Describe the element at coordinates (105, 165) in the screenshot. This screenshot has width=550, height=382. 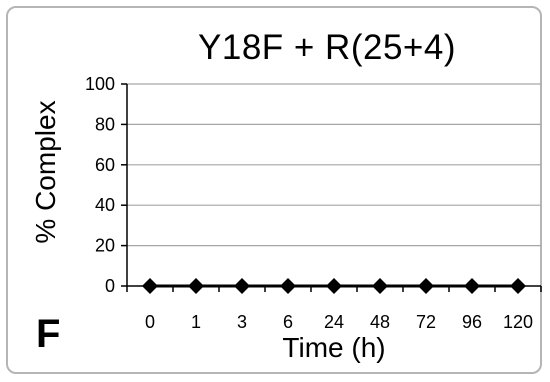
I see `y-tick-label: 60` at that location.